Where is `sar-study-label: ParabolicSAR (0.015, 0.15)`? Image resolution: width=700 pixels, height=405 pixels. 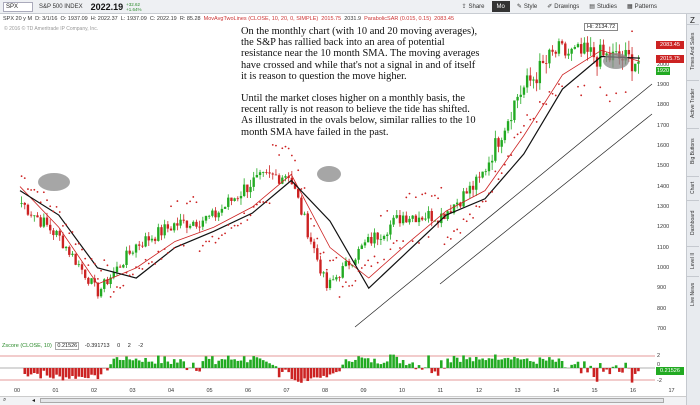 sar-study-label: ParabolicSAR (0.015, 0.15) is located at coordinates (398, 19).